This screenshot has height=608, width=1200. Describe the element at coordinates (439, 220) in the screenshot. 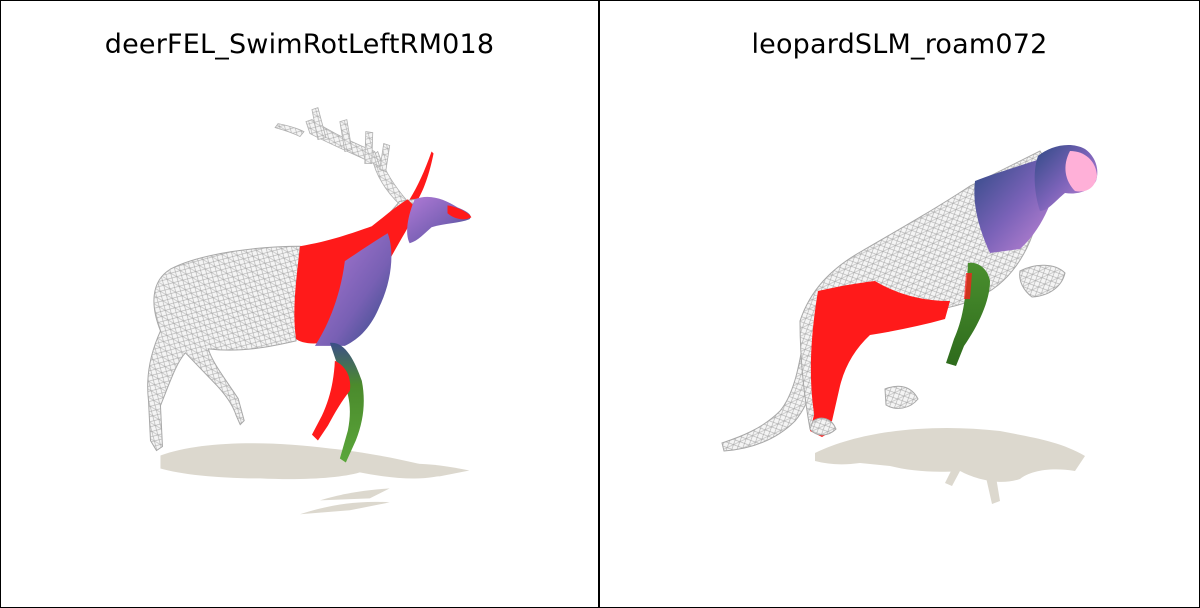

I see `deer-head` at that location.